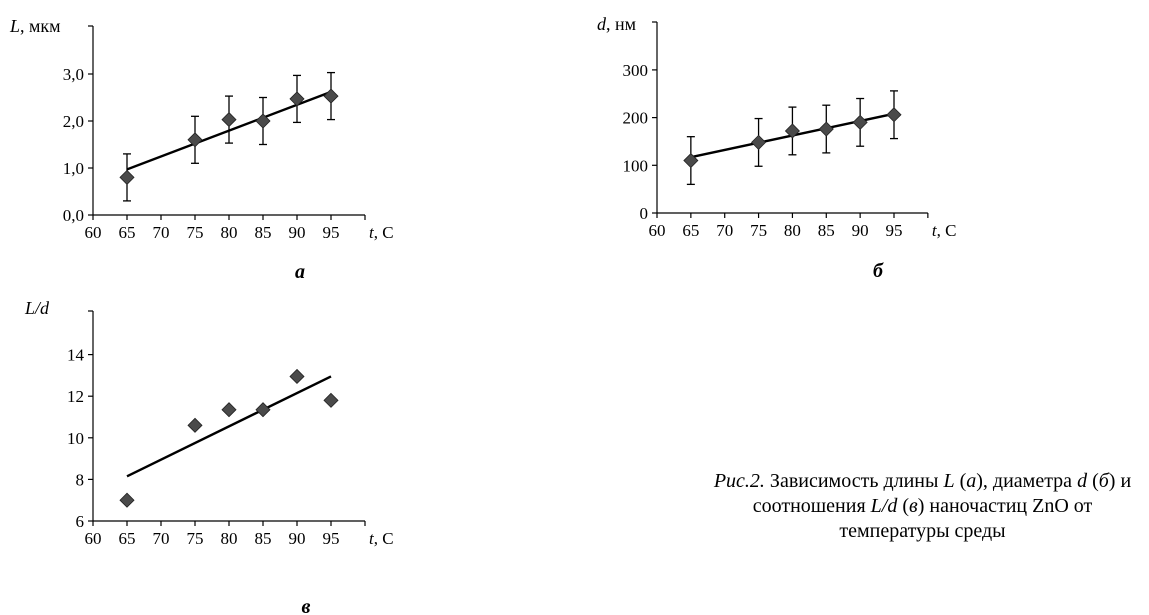 This screenshot has width=1149, height=615. What do you see at coordinates (300, 272) in the screenshot?
I see `panel-label: а` at bounding box center [300, 272].